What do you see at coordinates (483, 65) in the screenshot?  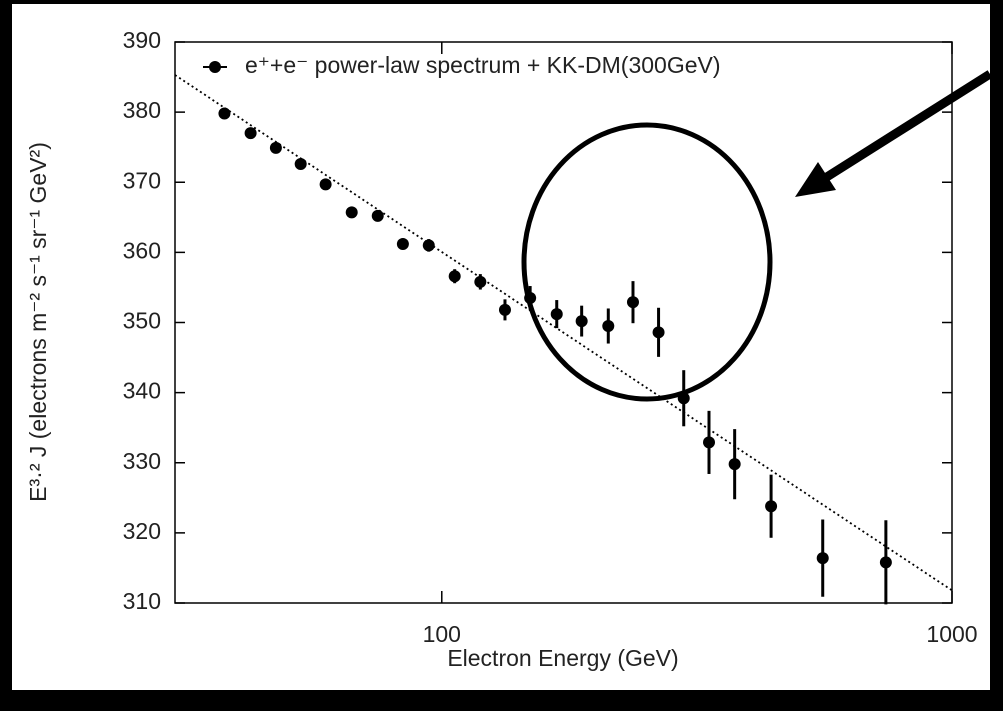 I see `legend-label: e⁺+e⁻ power-law spectrum + KK-DM(300GeV)` at bounding box center [483, 65].